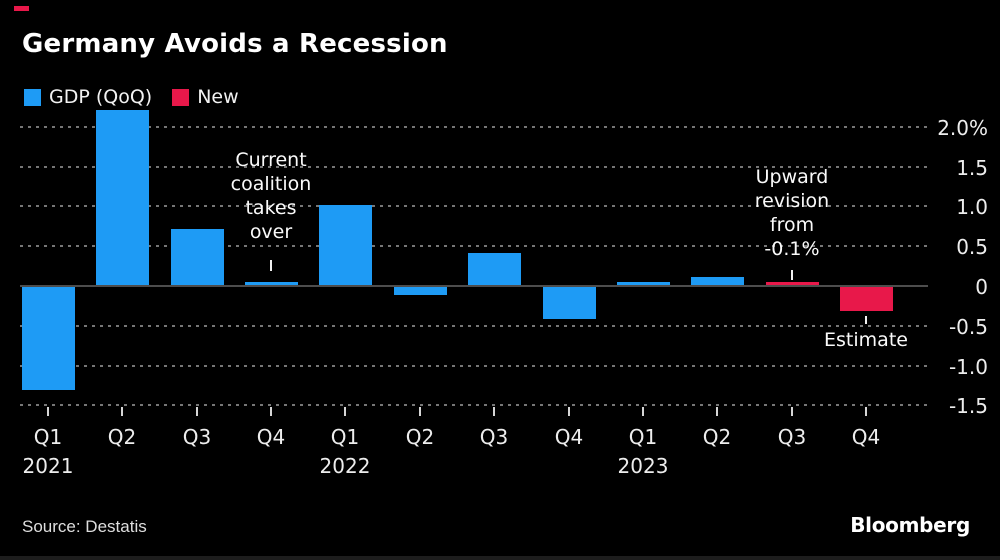 The height and width of the screenshot is (560, 1000). Describe the element at coordinates (48, 437) in the screenshot. I see `x-label-q1-2021: Q1` at that location.